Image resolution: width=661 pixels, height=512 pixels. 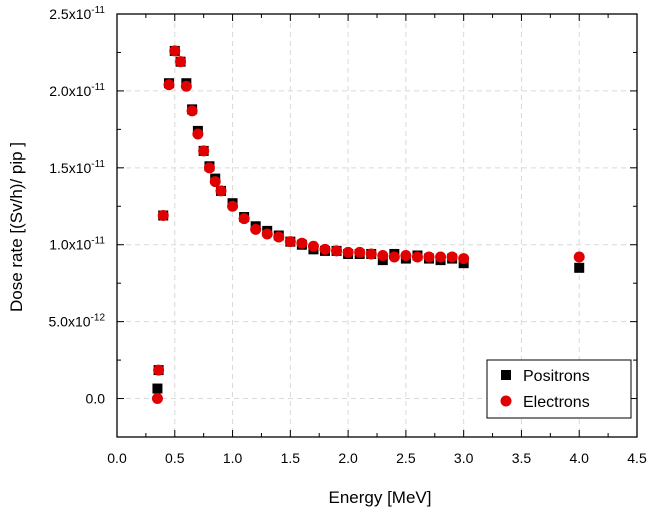 What do you see at coordinates (175, 458) in the screenshot?
I see `x-tick-label: 0.5` at bounding box center [175, 458].